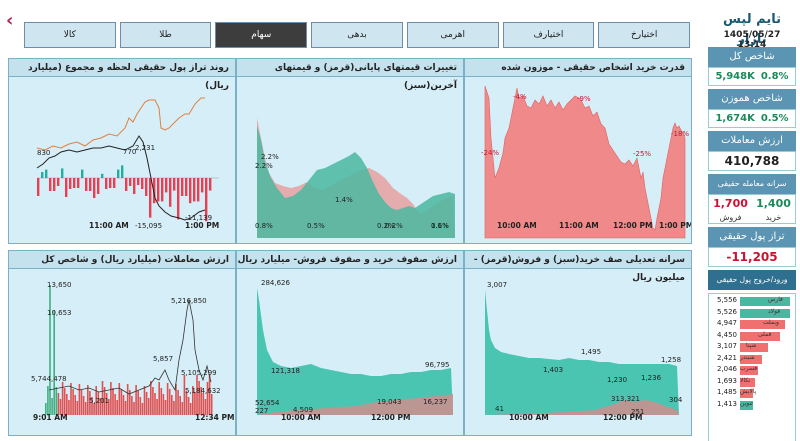 This screenshot has height=441, width=800. I want to click on per-capita-buy: 1,400 خرید, so click(773, 209).